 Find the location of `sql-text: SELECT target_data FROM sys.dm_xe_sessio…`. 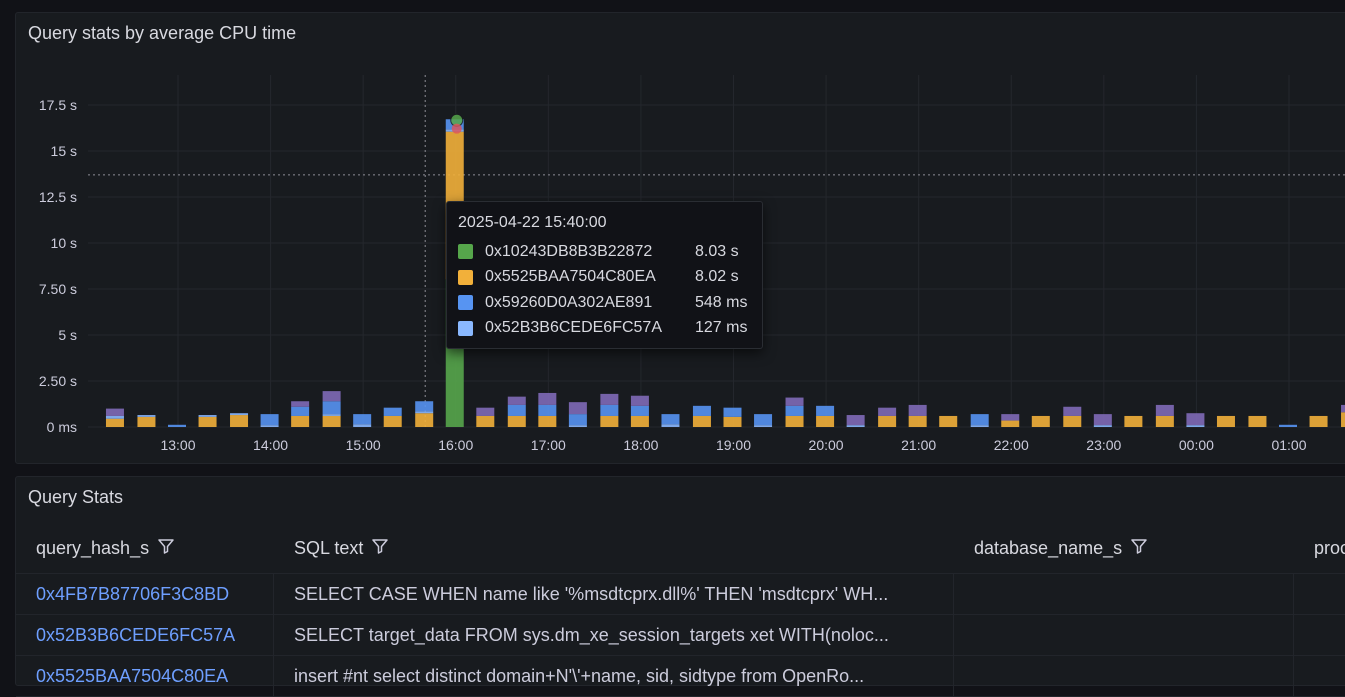

sql-text: SELECT target_data FROM sys.dm_xe_sessio… is located at coordinates (591, 634).